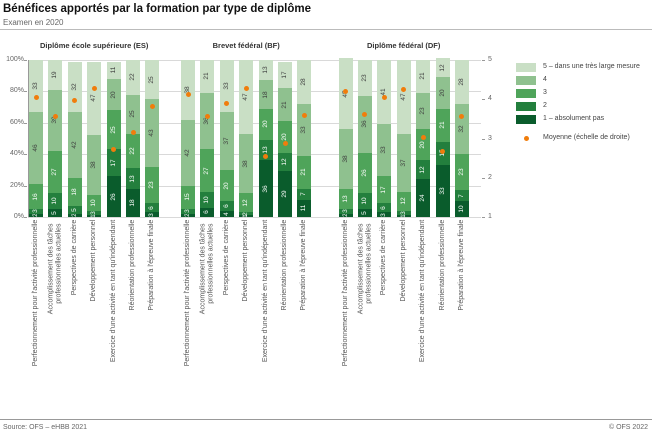  Describe the element at coordinates (285, 75) in the screenshot. I see `bar-segment: 17` at that location.